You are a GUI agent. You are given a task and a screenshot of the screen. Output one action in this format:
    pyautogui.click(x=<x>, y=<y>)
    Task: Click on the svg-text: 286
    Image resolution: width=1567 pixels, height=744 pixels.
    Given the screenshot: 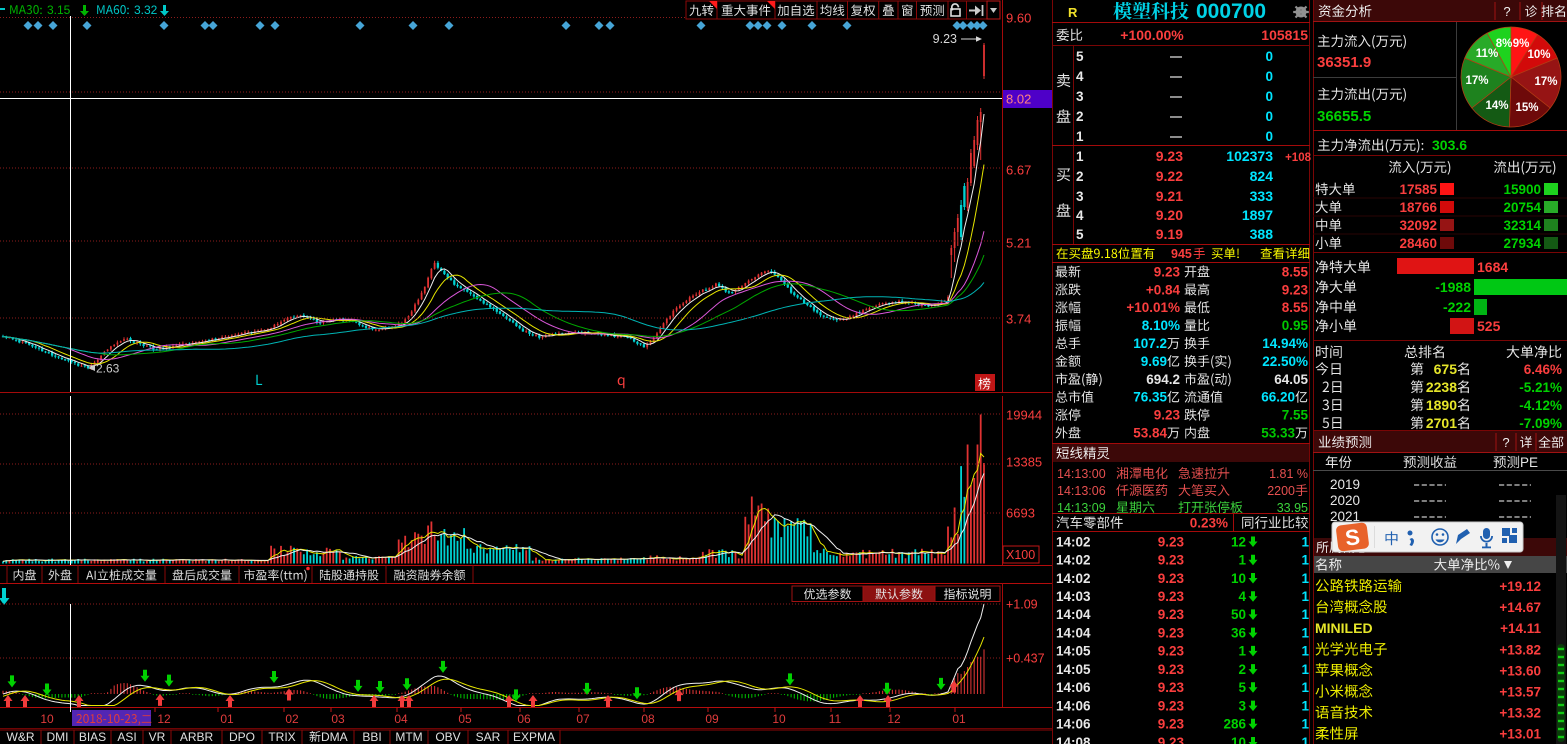 What is the action you would take?
    pyautogui.click(x=1234, y=724)
    